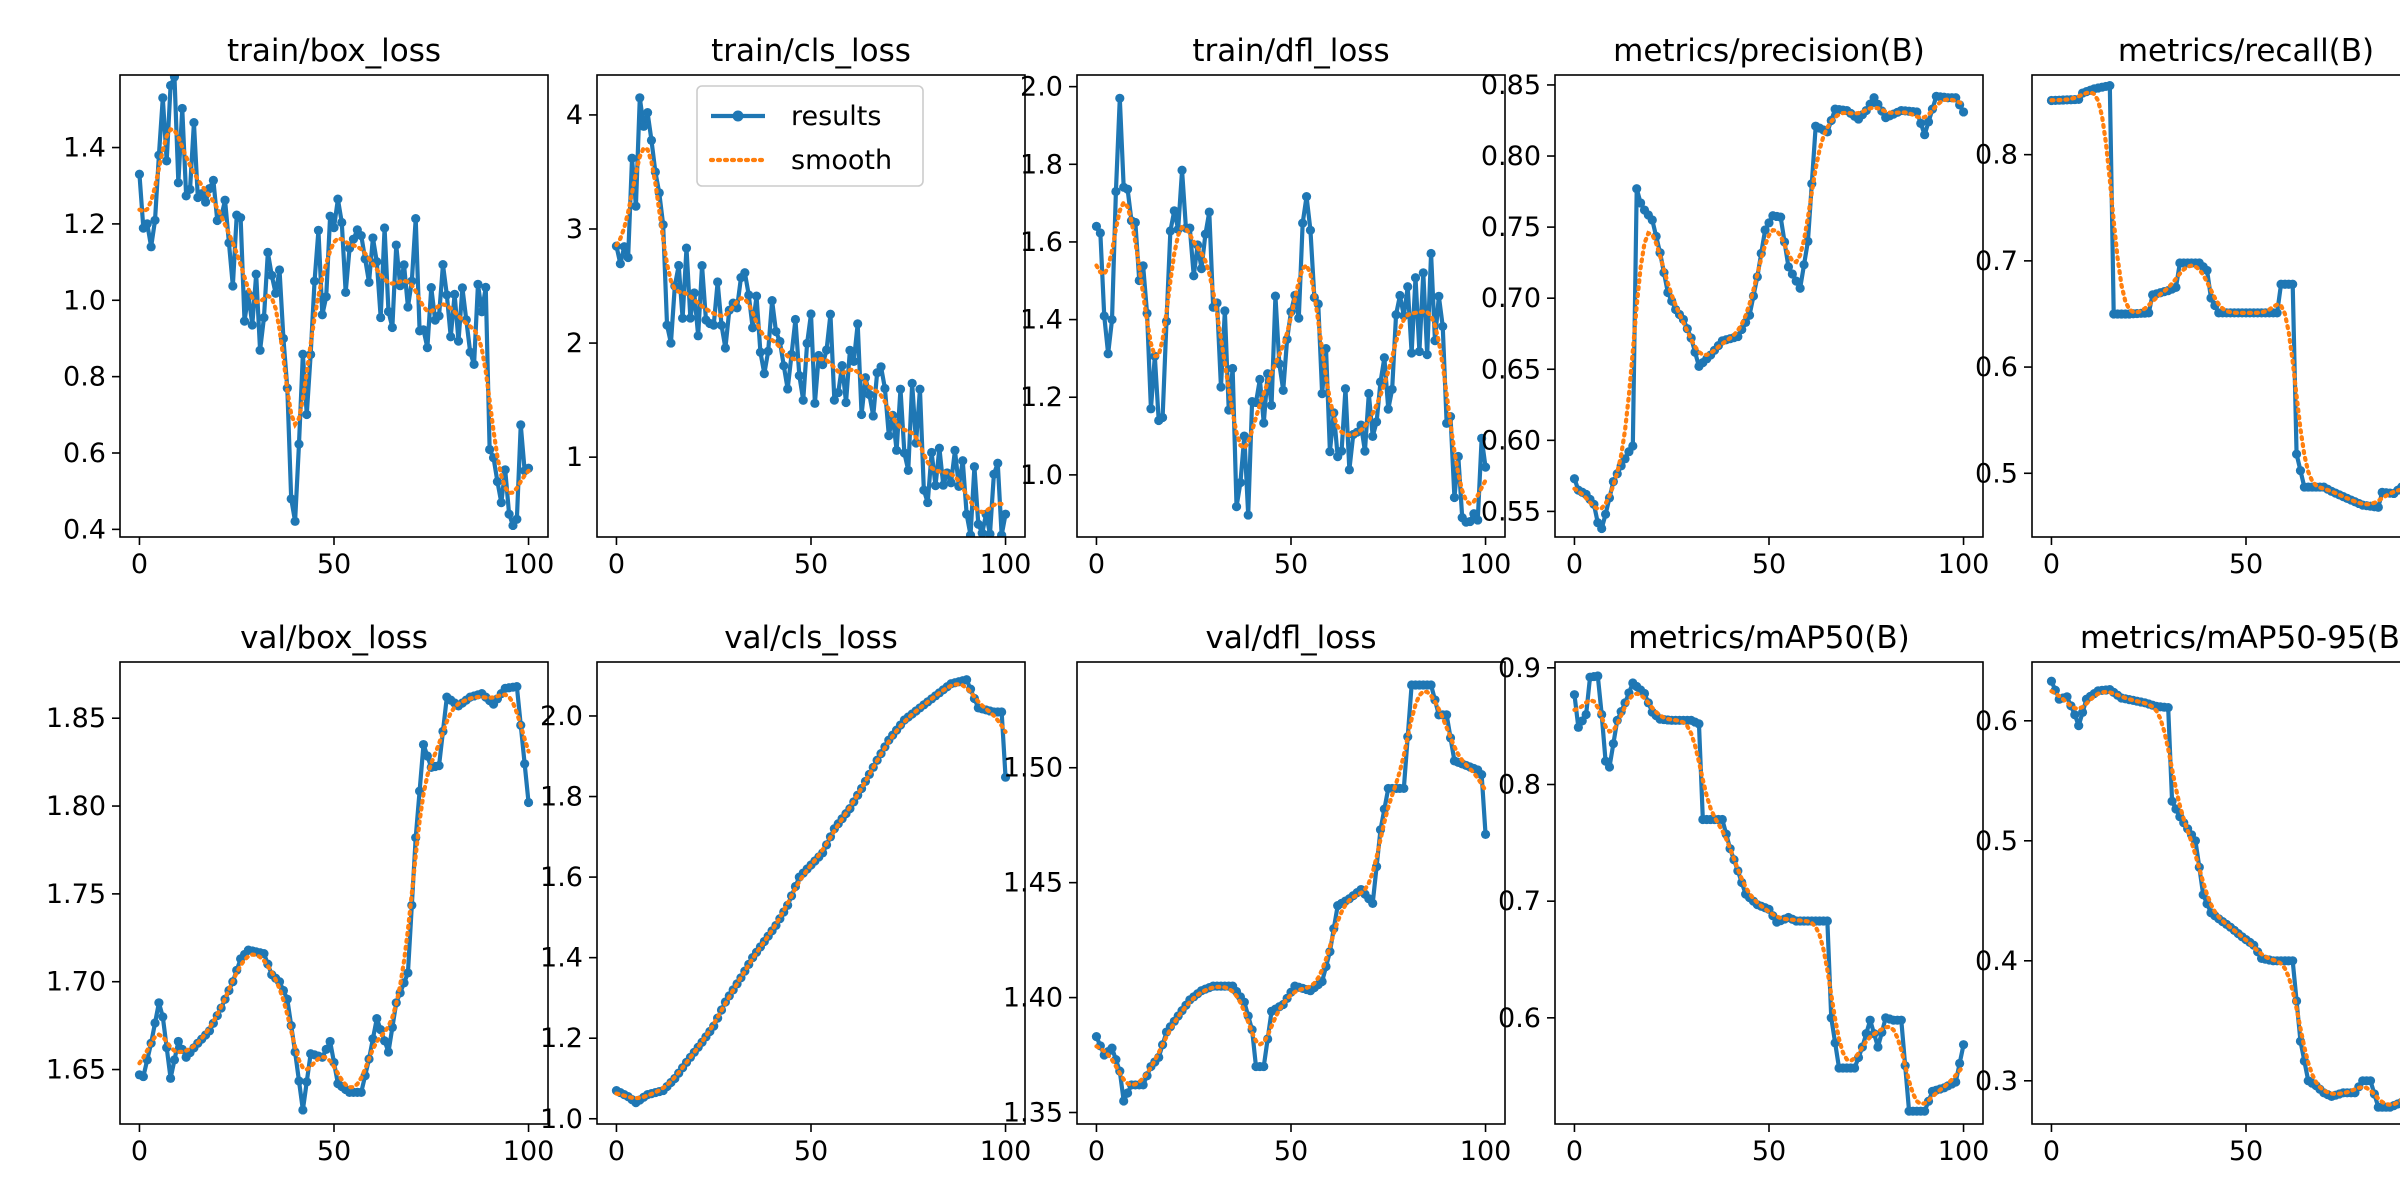 Image resolution: width=2400 pixels, height=1200 pixels. I want to click on subplot-title: val/dfl_loss, so click(1291, 638).